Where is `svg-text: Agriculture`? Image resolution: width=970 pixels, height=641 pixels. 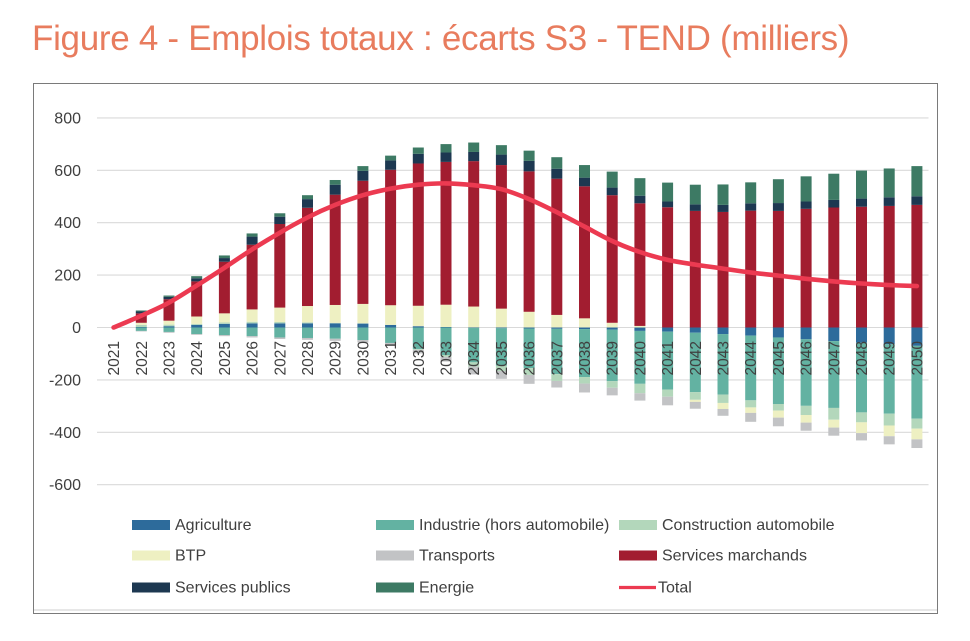 svg-text: Agriculture is located at coordinates (213, 525).